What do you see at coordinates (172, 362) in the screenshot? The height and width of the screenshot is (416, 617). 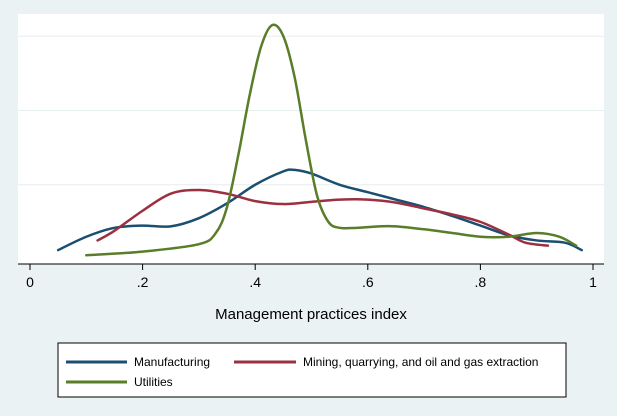 I see `legend-label-manufacturing: Manufacturing` at bounding box center [172, 362].